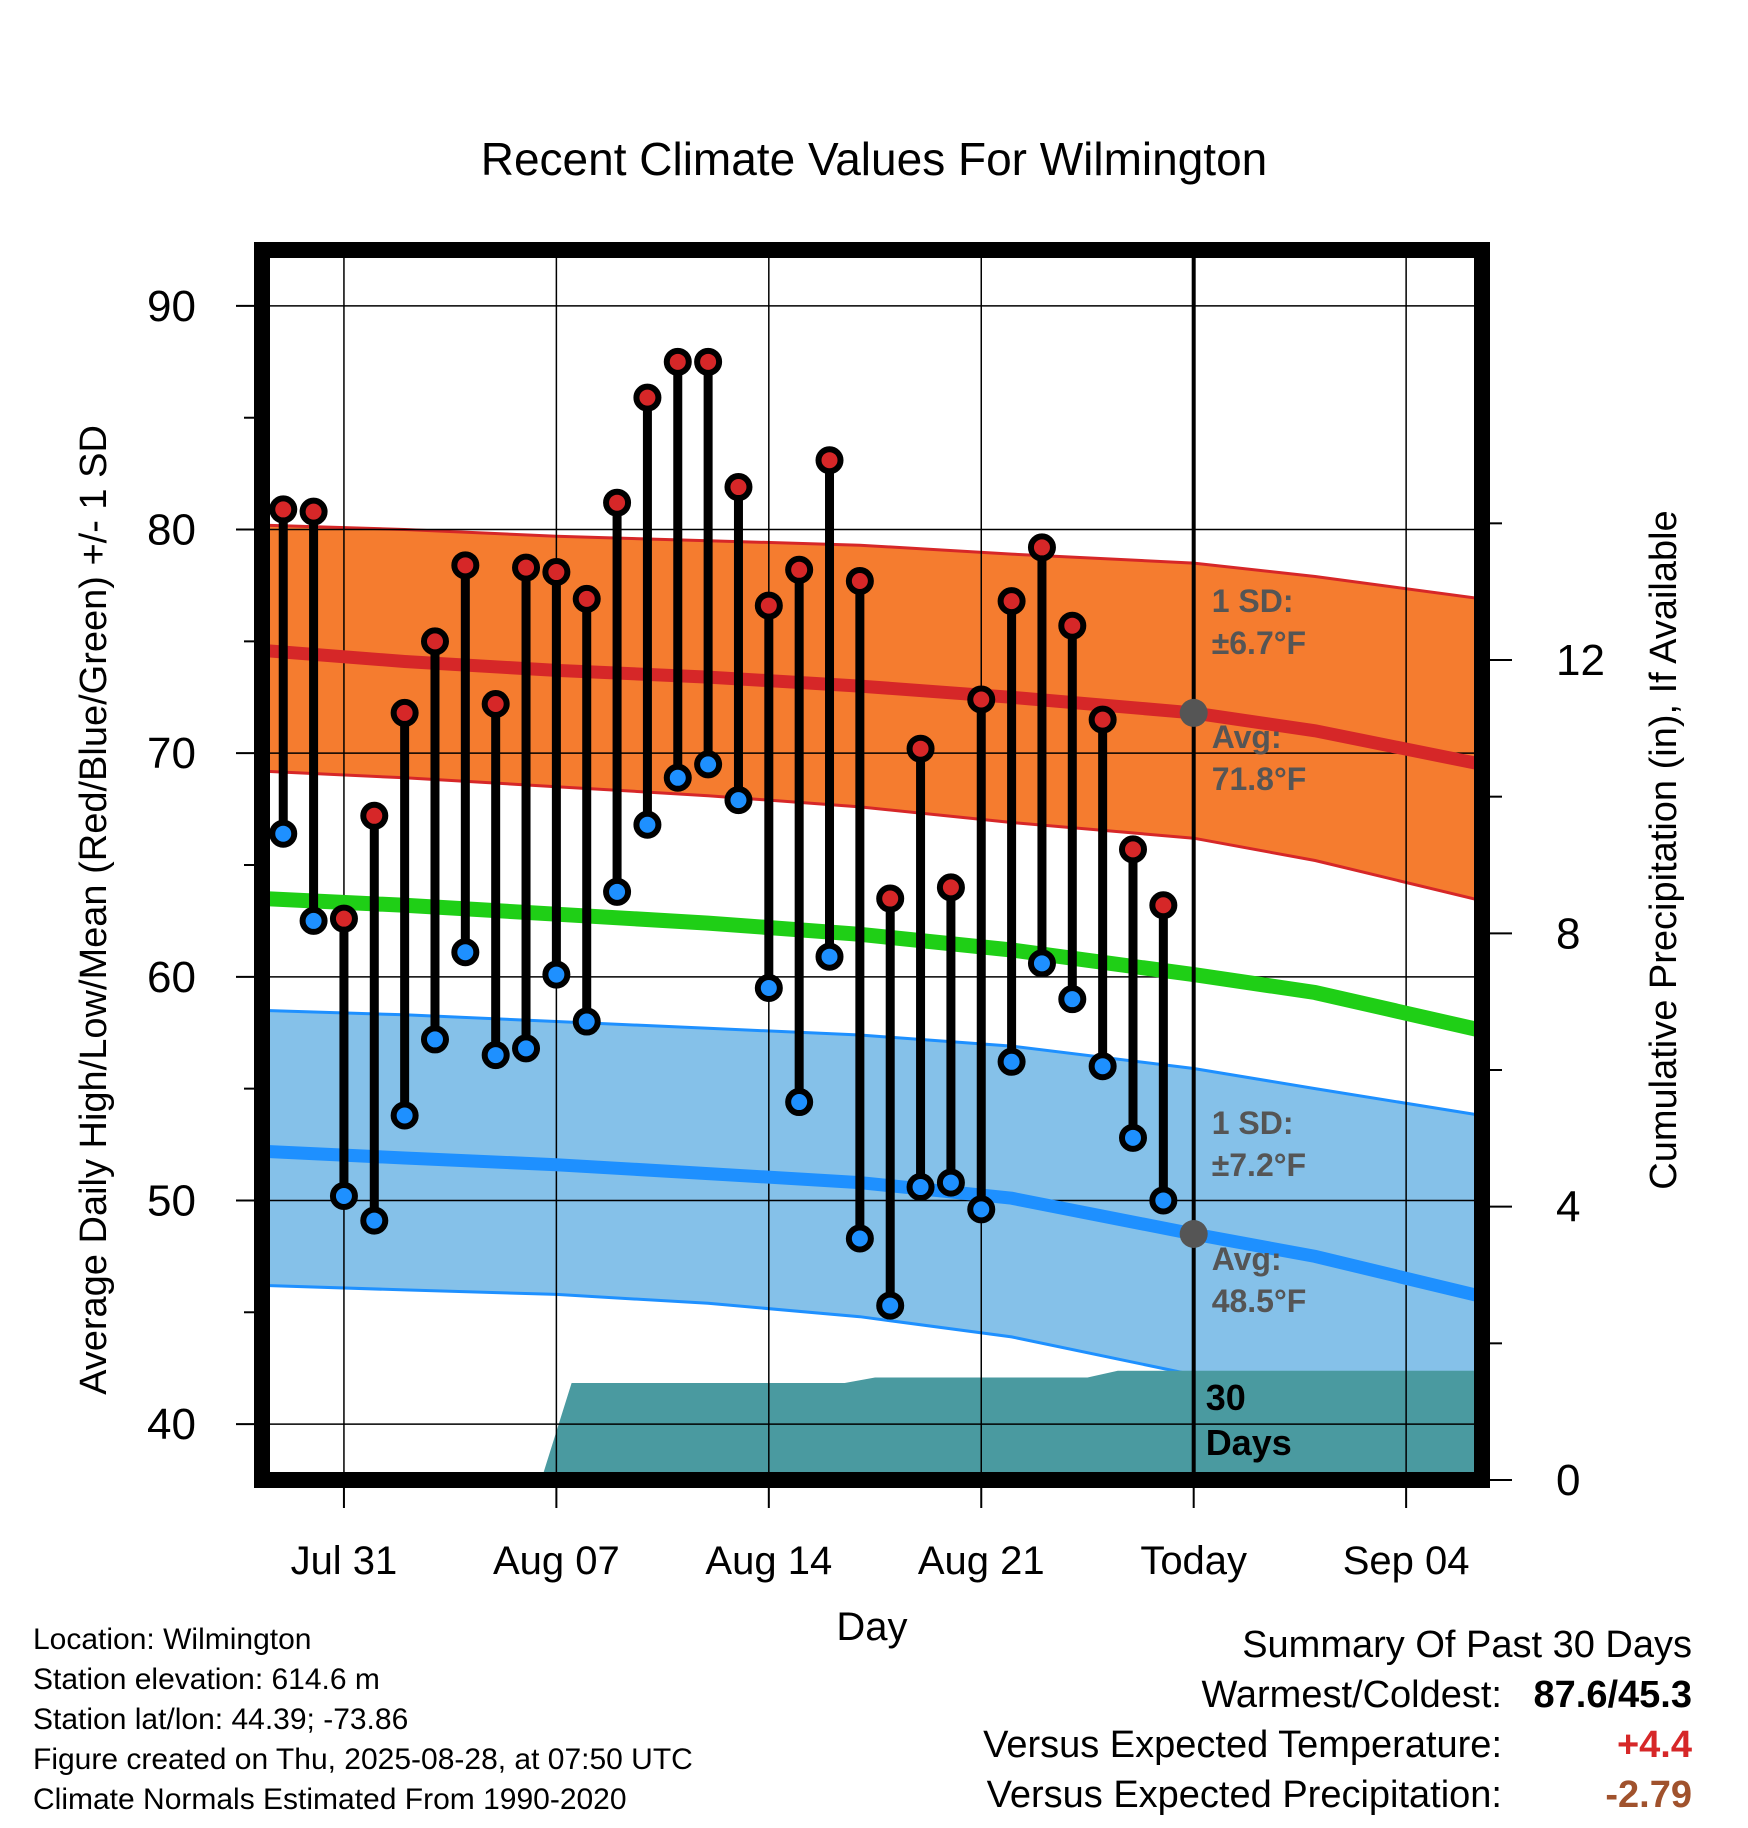  I want to click on elevation-text: Station elevation: 614.6 m, so click(206, 1679).